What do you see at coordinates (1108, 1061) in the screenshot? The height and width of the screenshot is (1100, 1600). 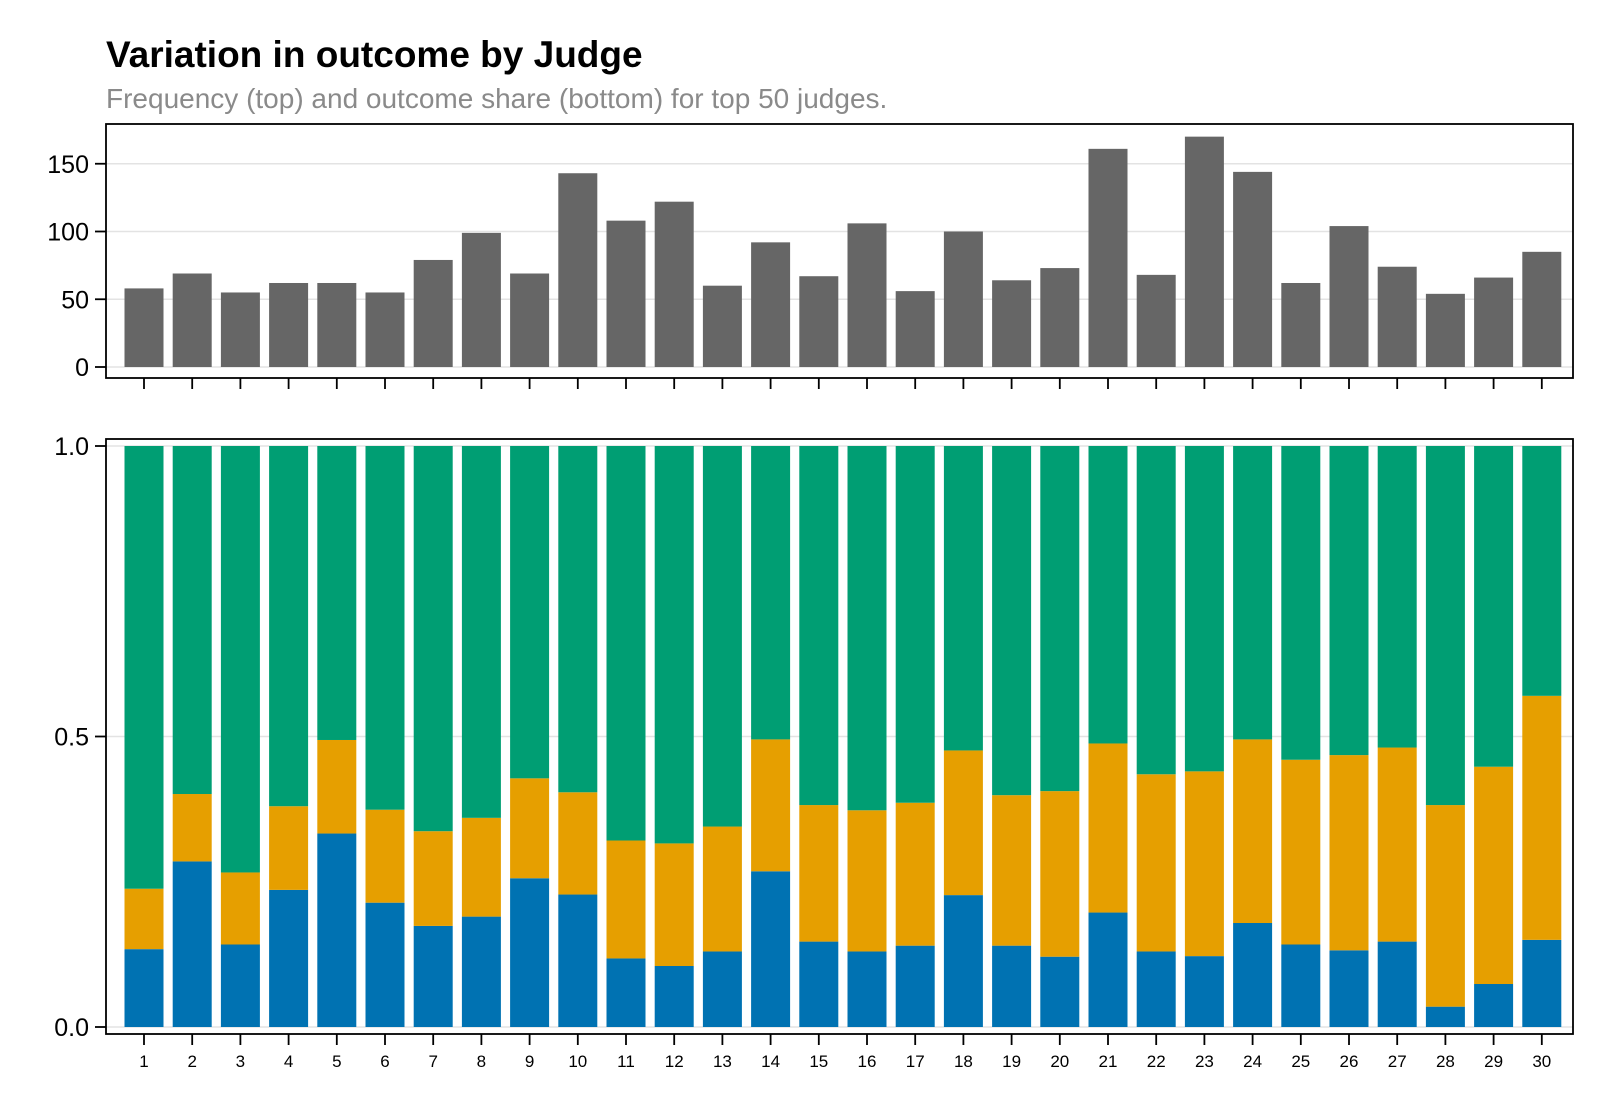 I see `x-category-label-21: 21` at bounding box center [1108, 1061].